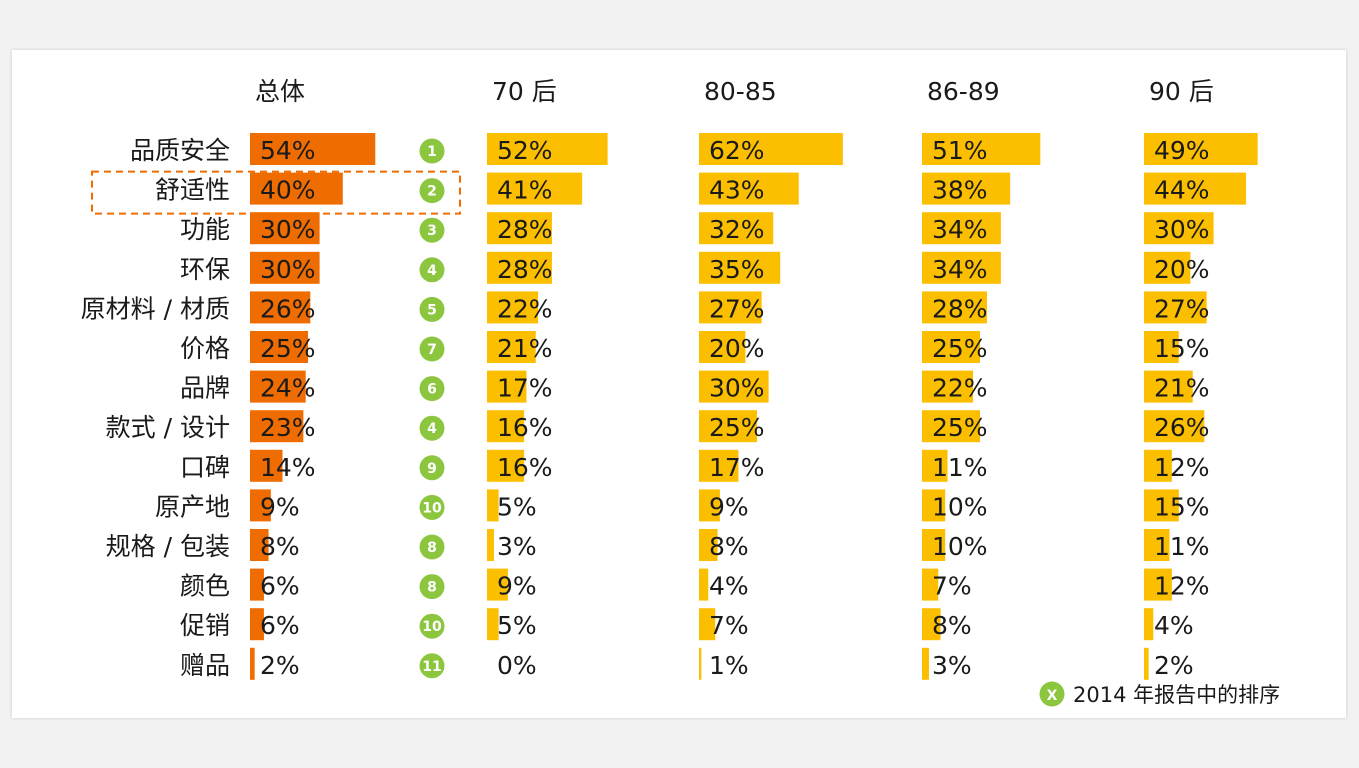  I want to click on category-label: 原材料 / 材质, so click(155, 308).